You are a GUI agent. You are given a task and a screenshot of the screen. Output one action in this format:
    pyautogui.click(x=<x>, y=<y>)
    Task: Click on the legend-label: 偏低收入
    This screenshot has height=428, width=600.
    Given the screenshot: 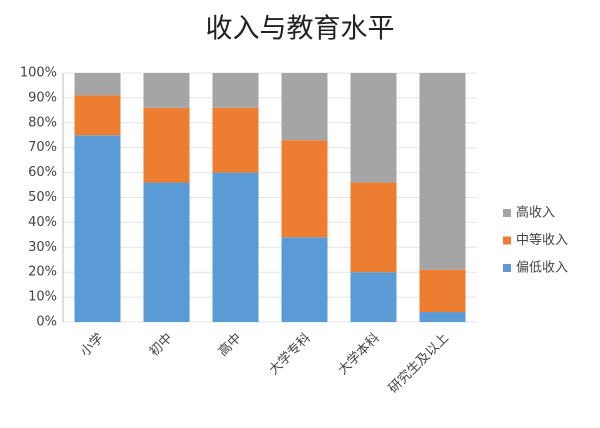 What is the action you would take?
    pyautogui.click(x=542, y=268)
    